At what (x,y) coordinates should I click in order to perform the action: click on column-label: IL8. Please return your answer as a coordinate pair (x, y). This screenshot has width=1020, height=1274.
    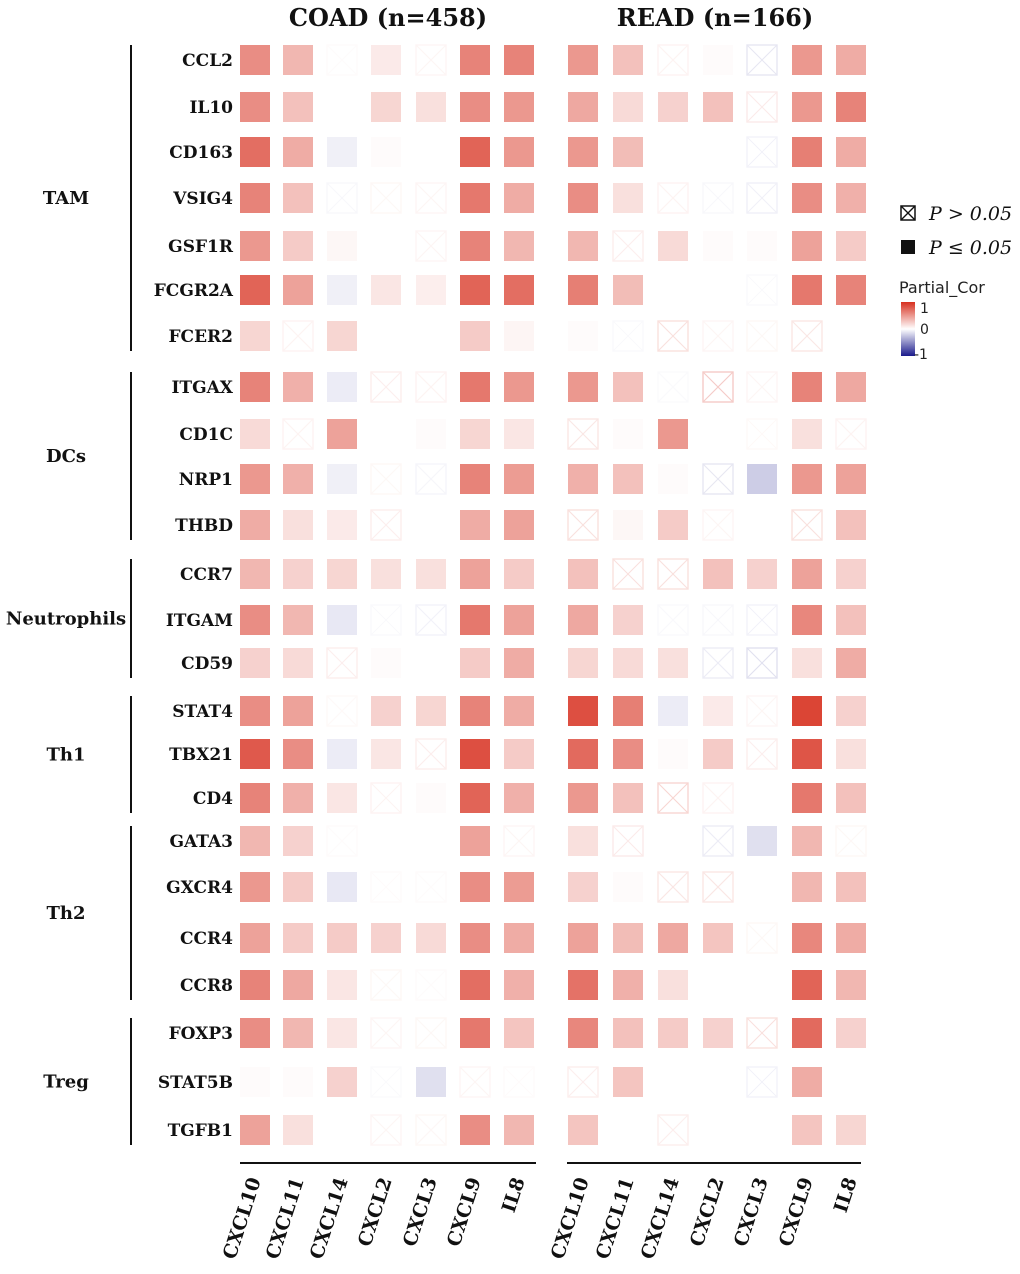
    Looking at the image, I should click on (514, 1195).